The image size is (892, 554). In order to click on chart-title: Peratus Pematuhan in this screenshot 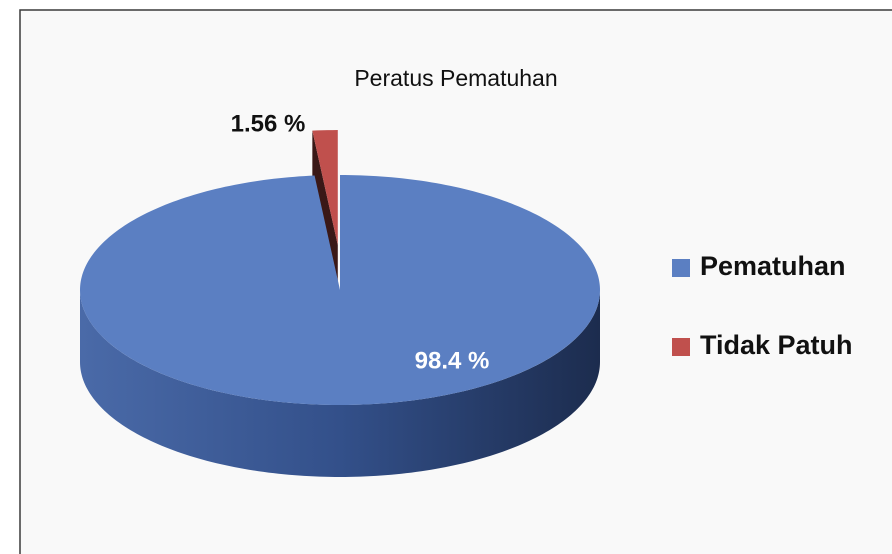, I will do `click(455, 78)`.